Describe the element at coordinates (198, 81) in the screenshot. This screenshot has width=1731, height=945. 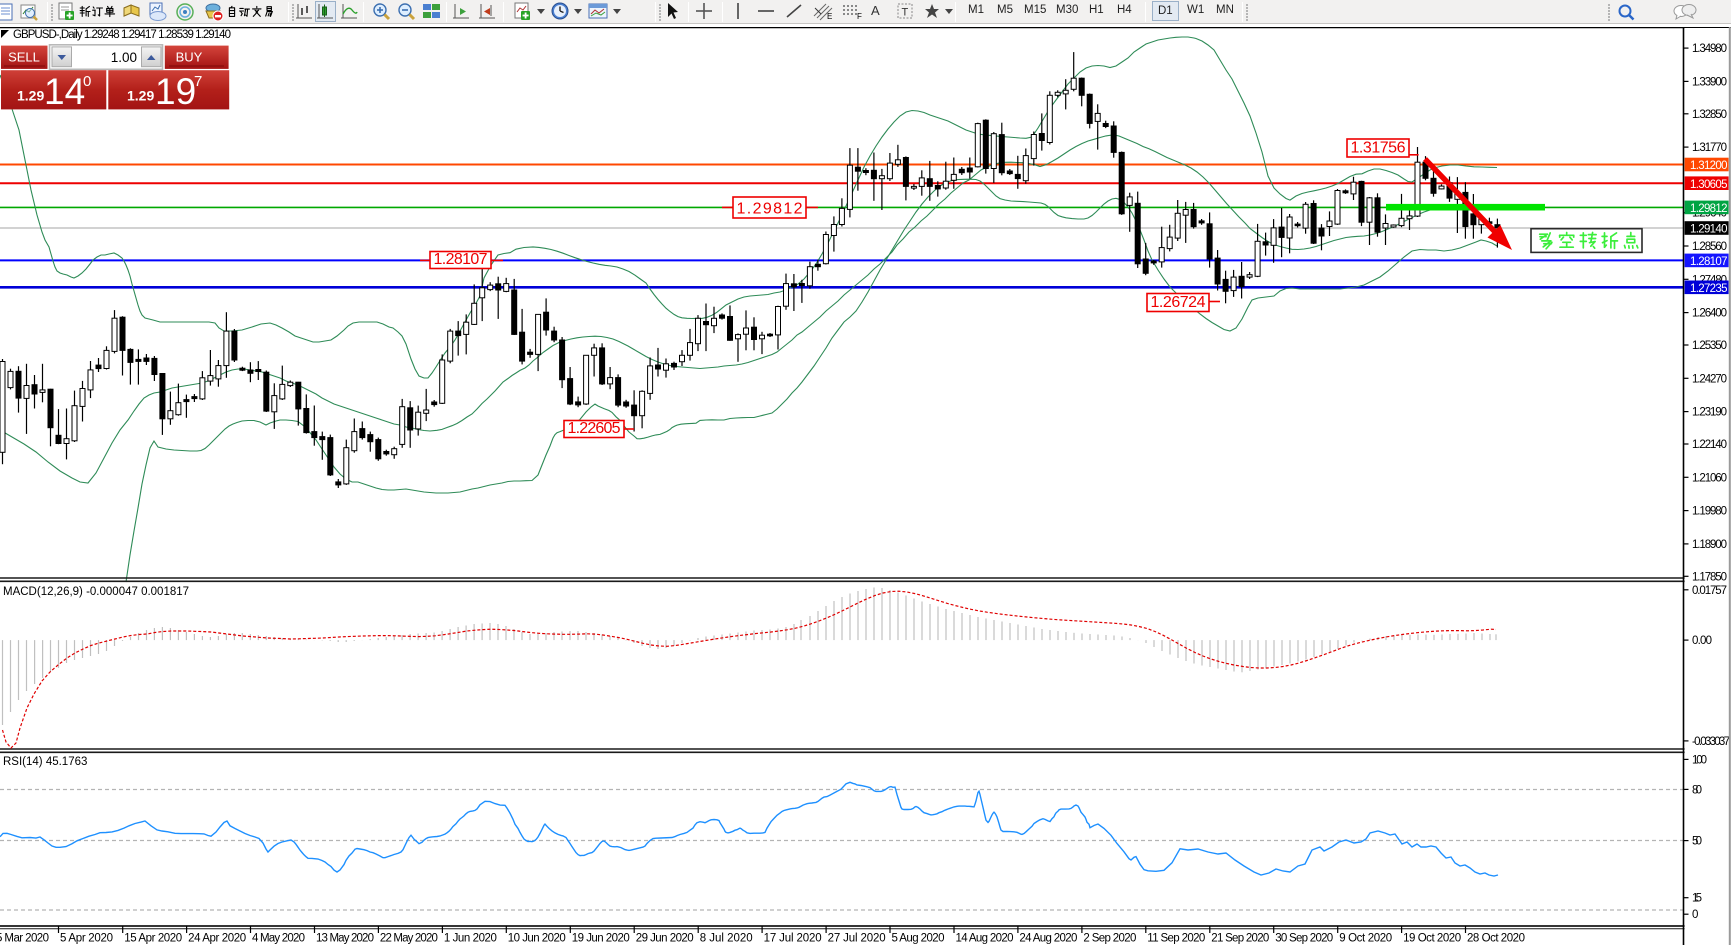
I see `svg-text: 7` at that location.